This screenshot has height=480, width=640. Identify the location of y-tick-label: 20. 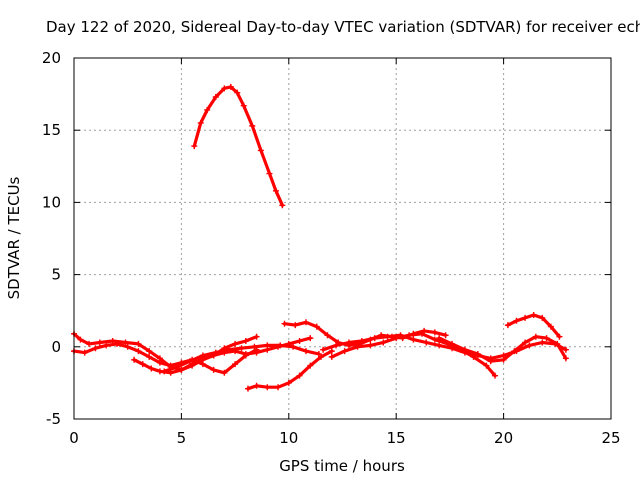
(51, 58).